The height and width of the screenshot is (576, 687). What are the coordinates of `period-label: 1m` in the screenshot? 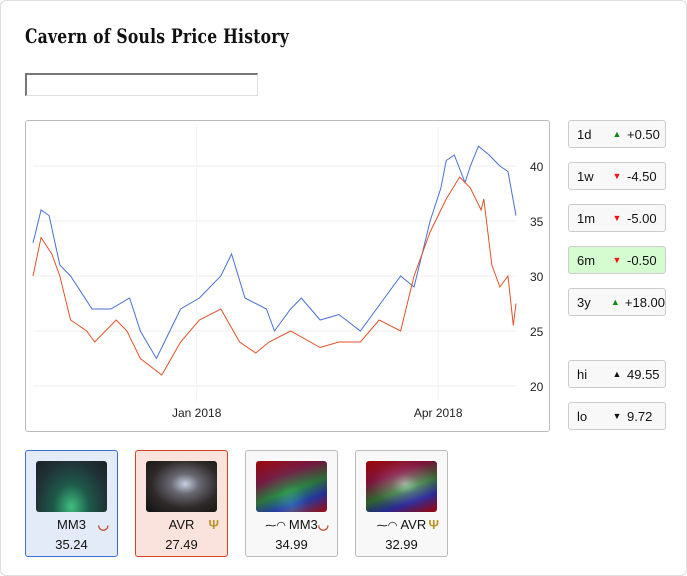 It's located at (586, 218).